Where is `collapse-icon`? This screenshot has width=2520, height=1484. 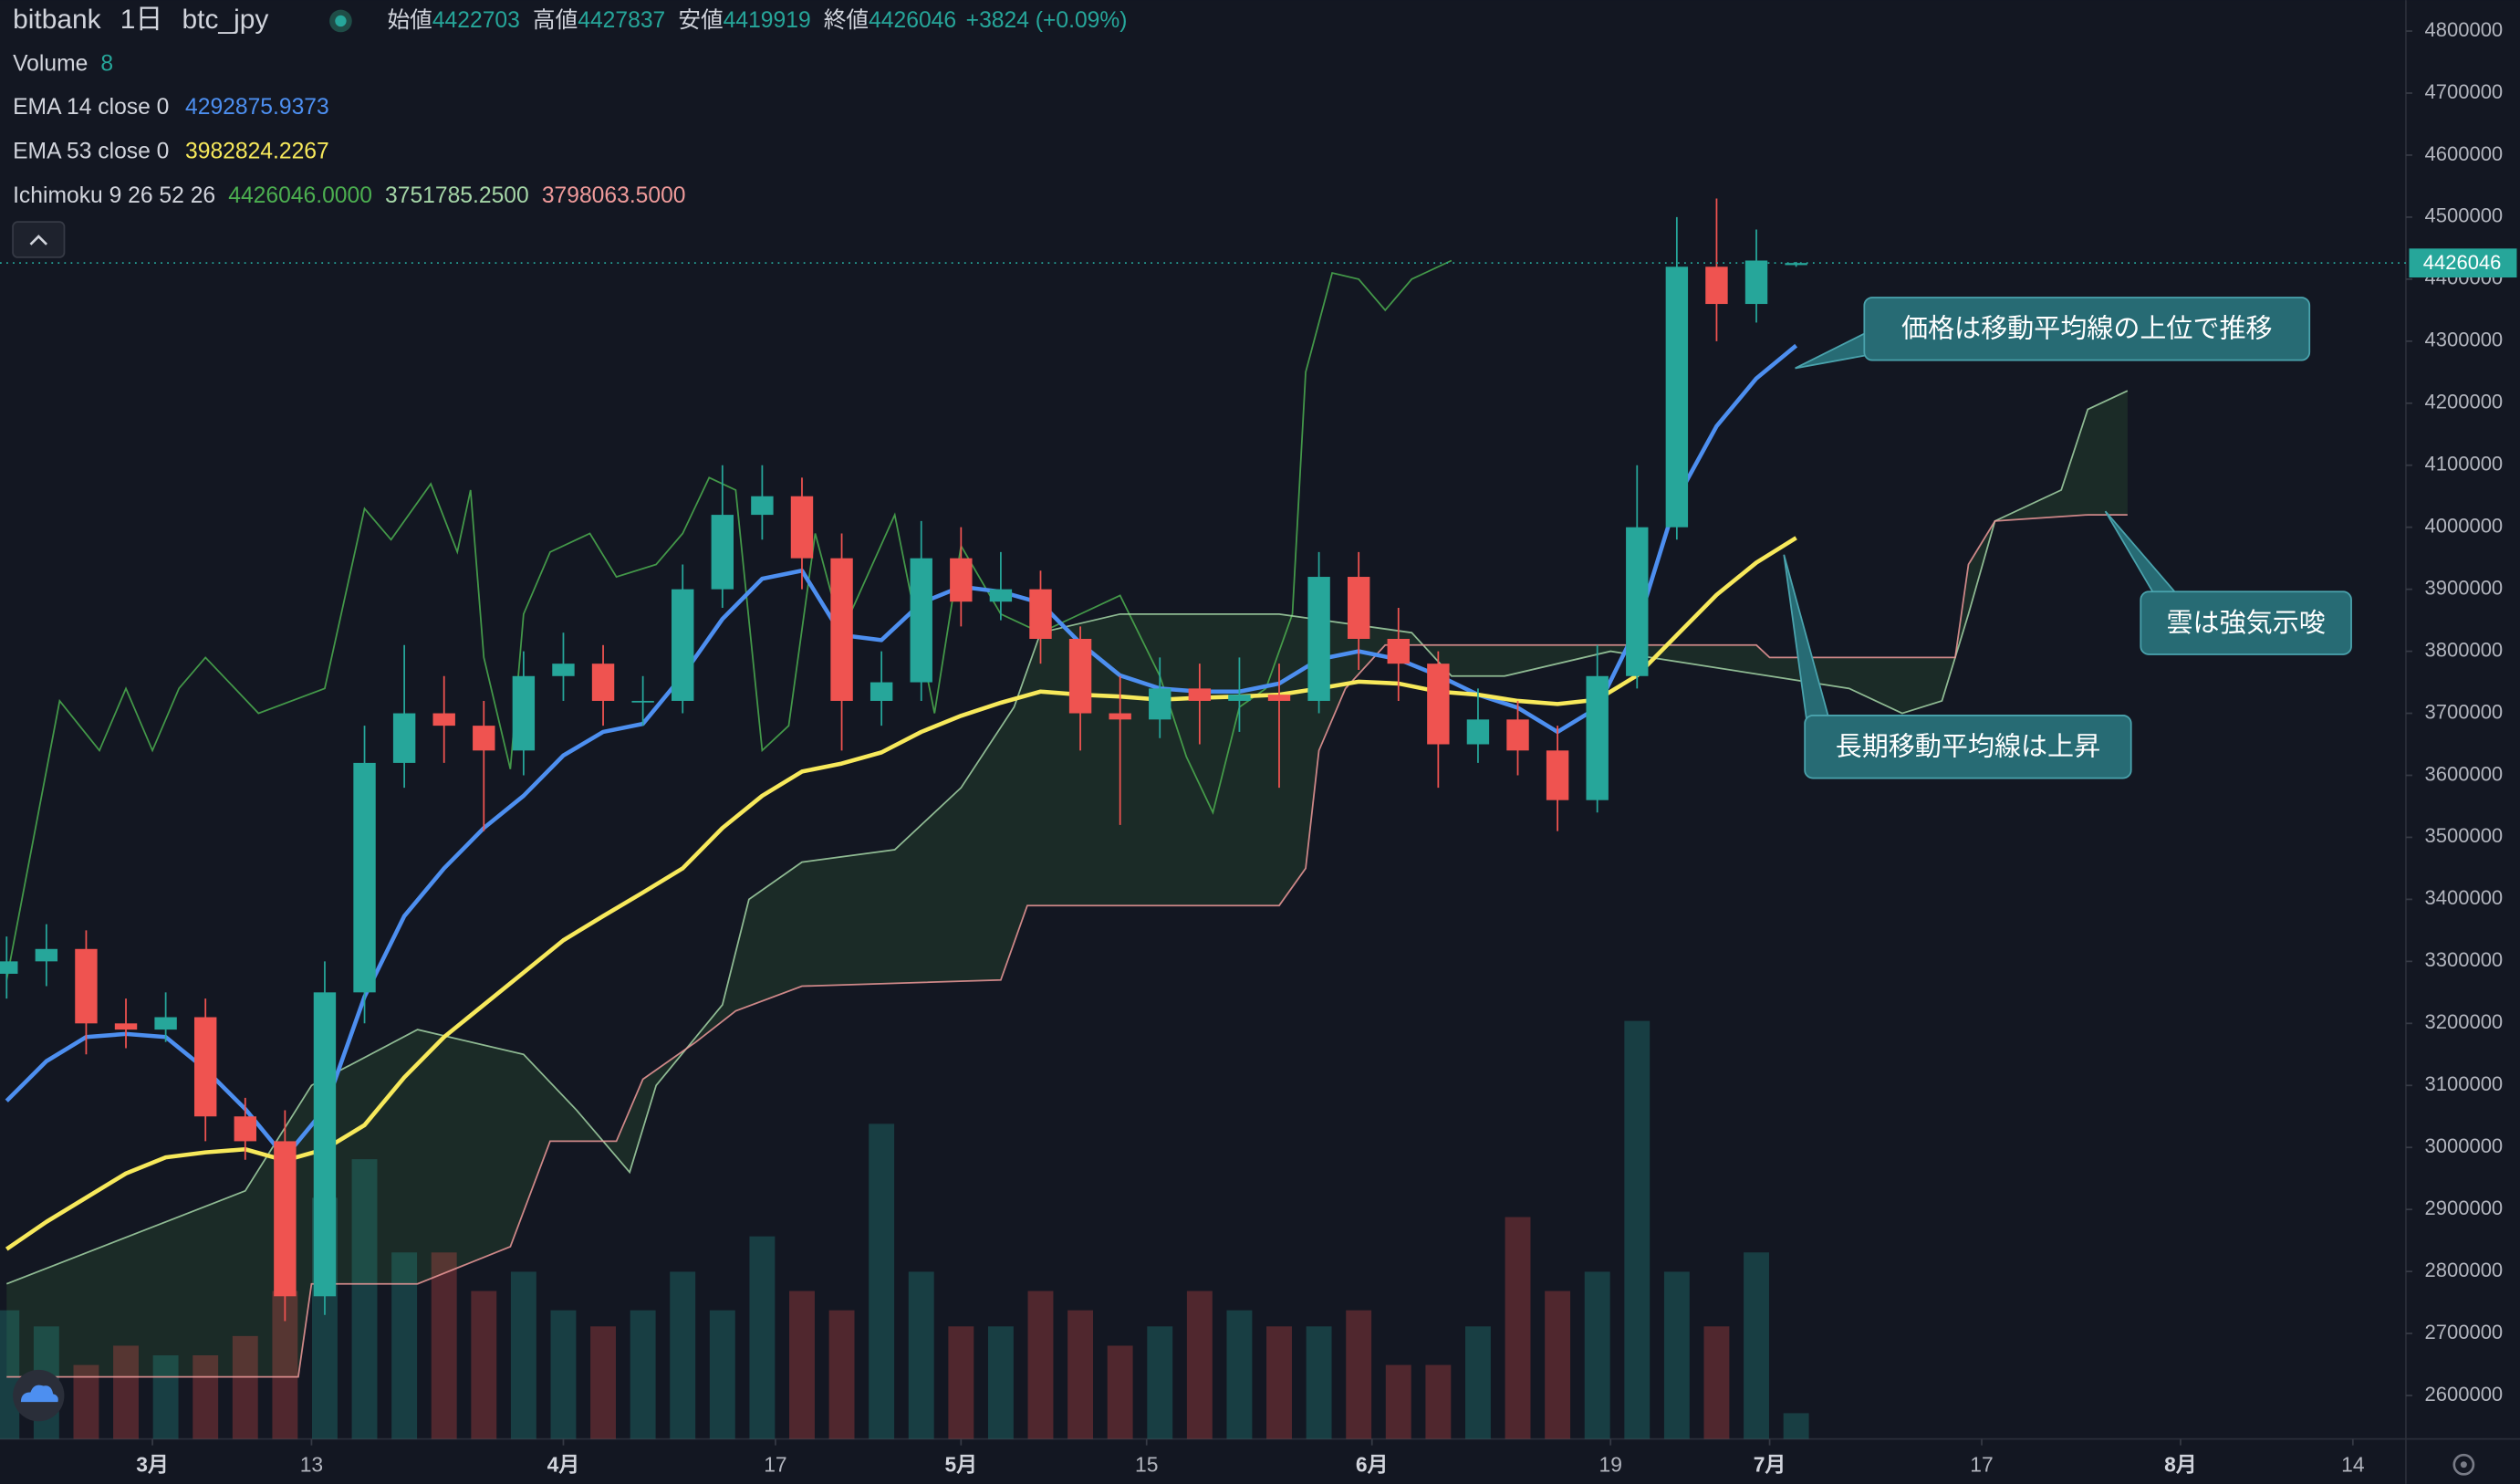
collapse-icon is located at coordinates (38, 240).